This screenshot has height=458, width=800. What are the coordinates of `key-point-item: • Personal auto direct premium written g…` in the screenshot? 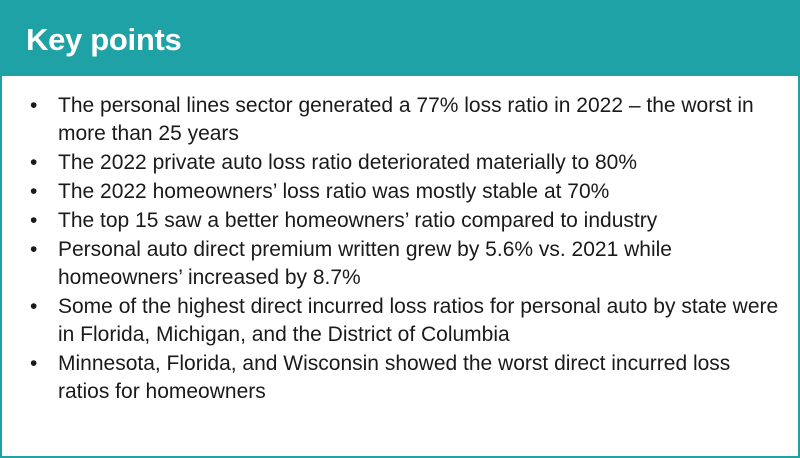 It's located at (400, 264).